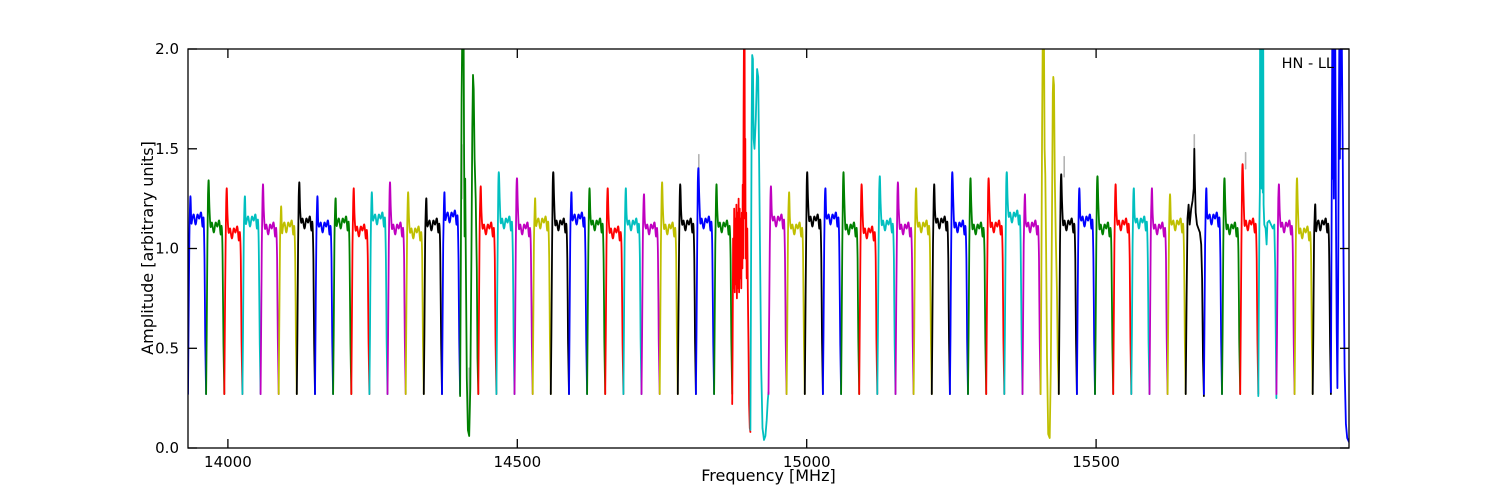 This screenshot has height=500, width=1500. What do you see at coordinates (1307, 64) in the screenshot?
I see `corner-annotation: HN - LL` at bounding box center [1307, 64].